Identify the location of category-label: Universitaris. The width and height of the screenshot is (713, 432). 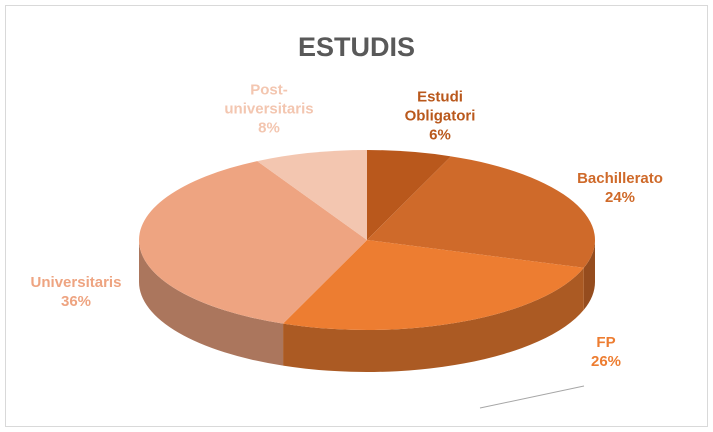
(76, 282).